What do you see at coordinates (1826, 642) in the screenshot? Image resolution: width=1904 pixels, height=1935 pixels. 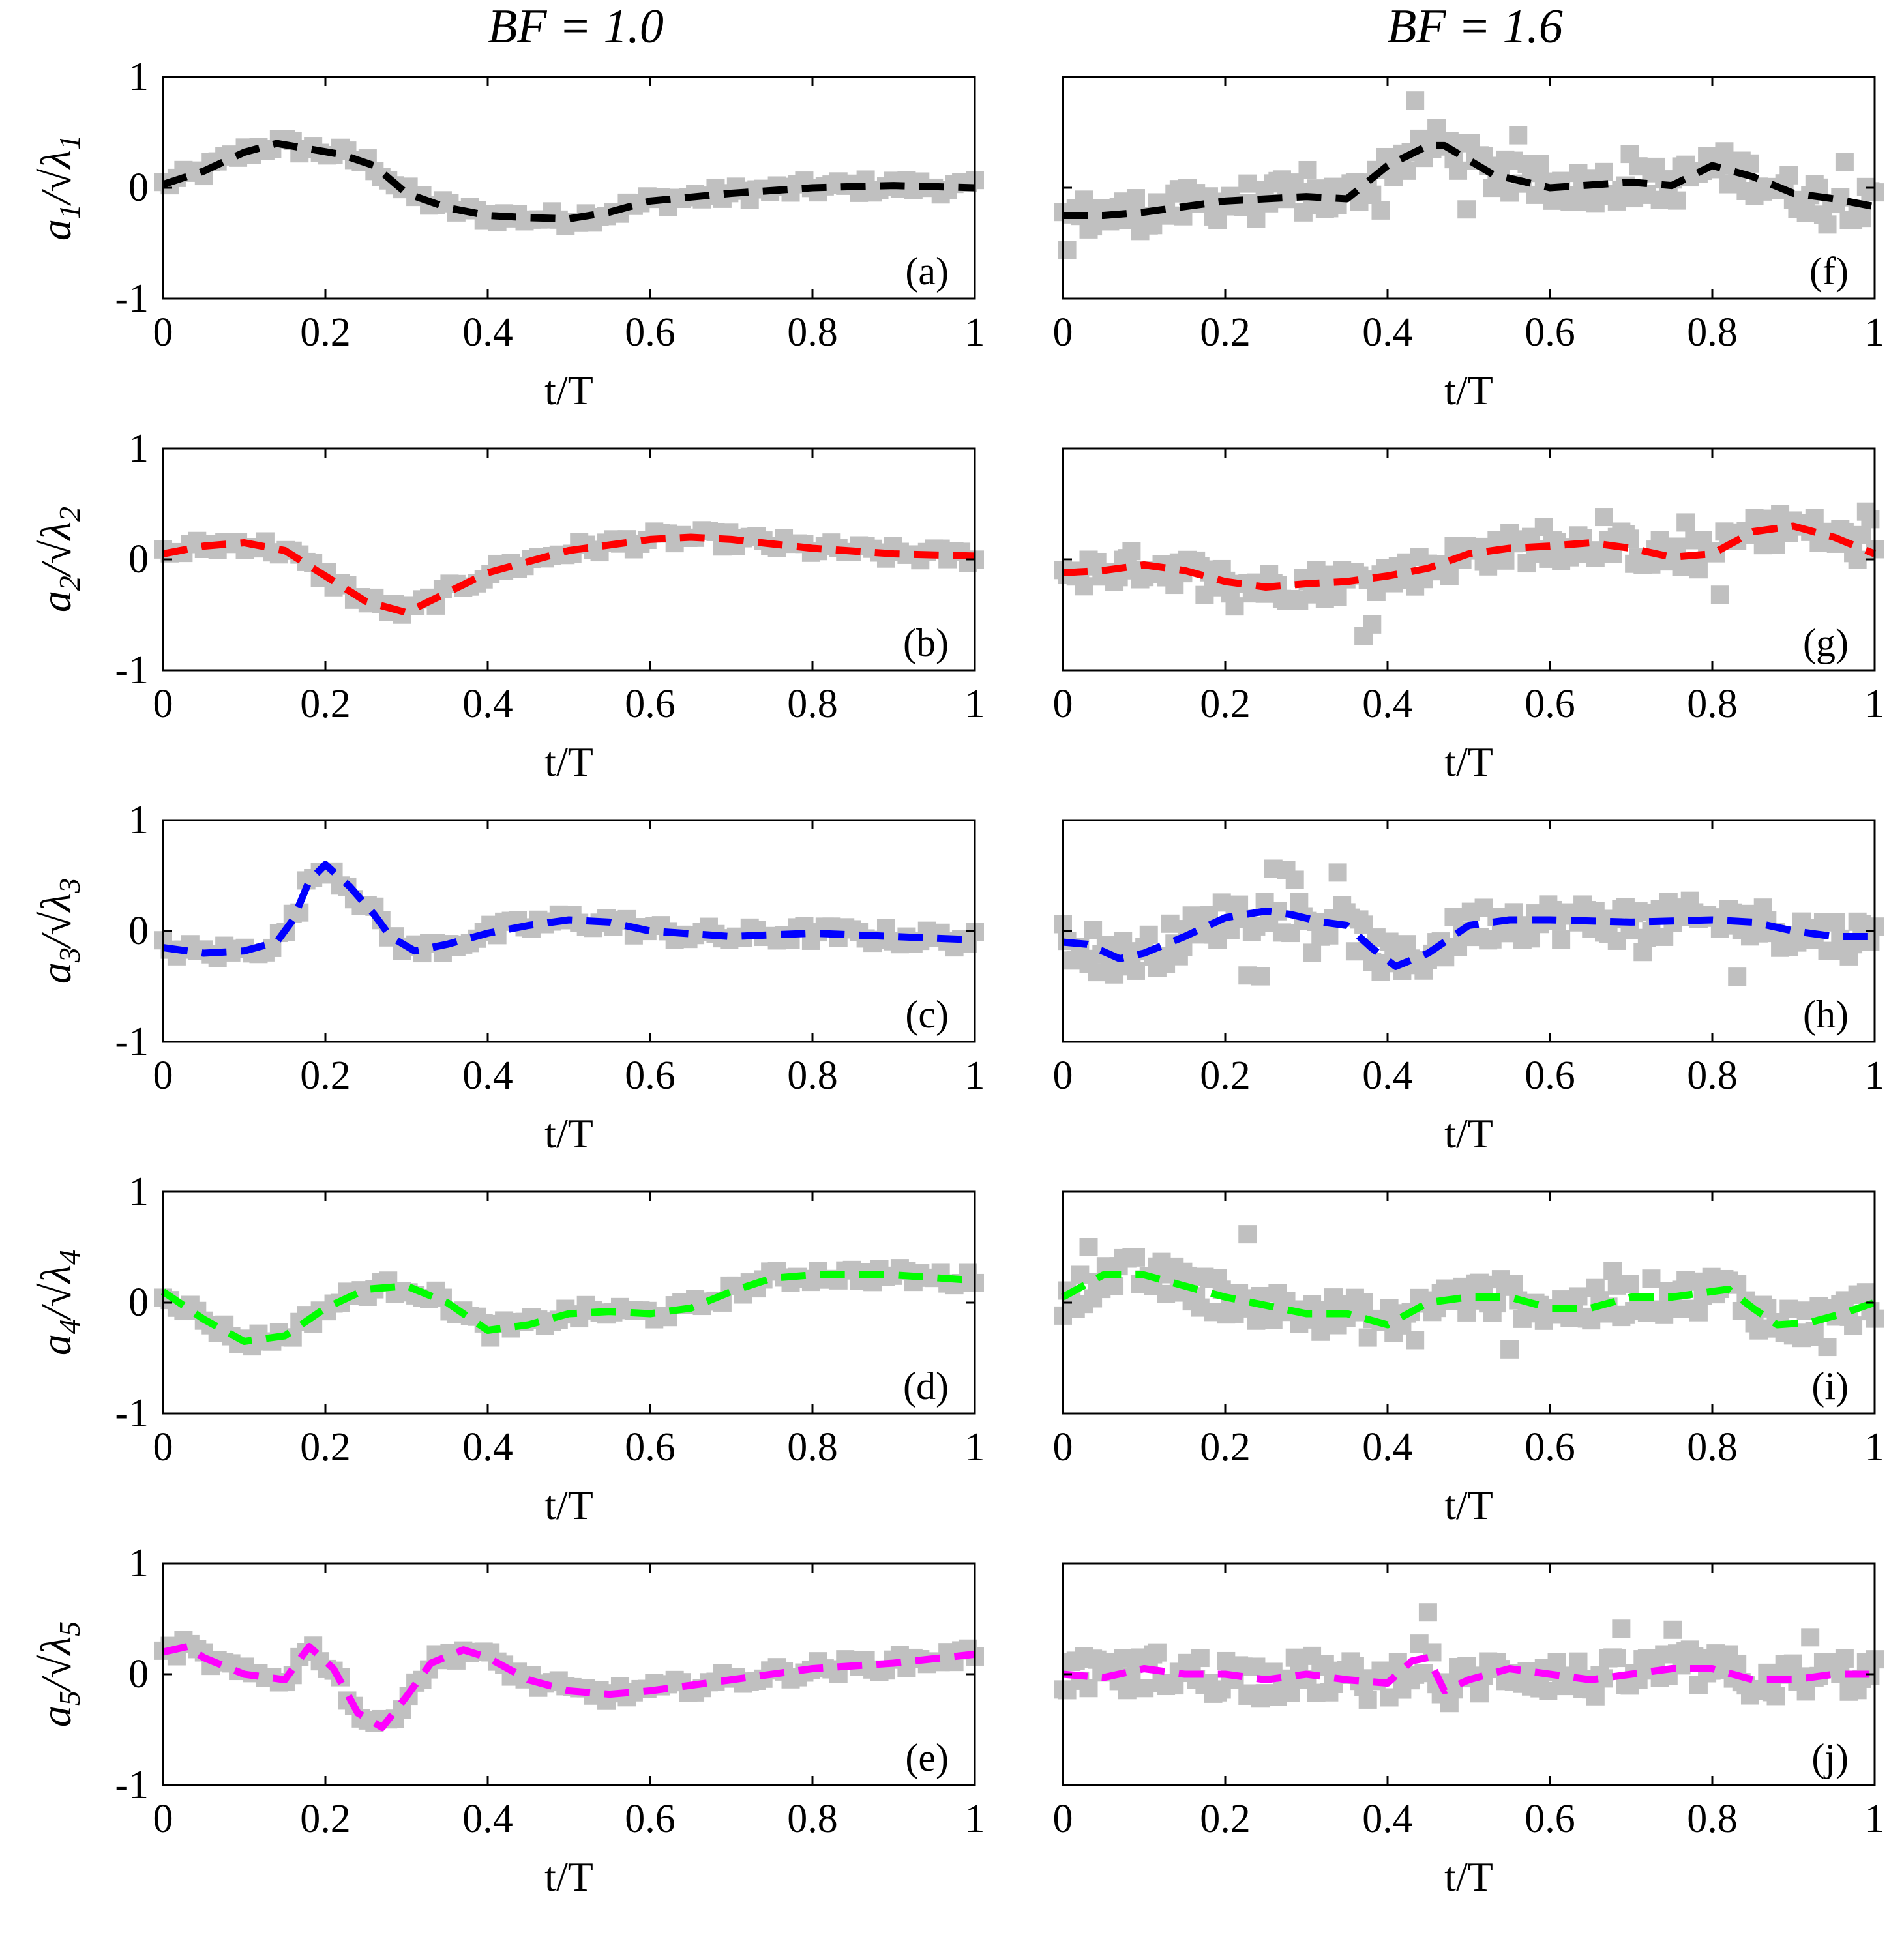 I see `panel-tag: (g)` at bounding box center [1826, 642].